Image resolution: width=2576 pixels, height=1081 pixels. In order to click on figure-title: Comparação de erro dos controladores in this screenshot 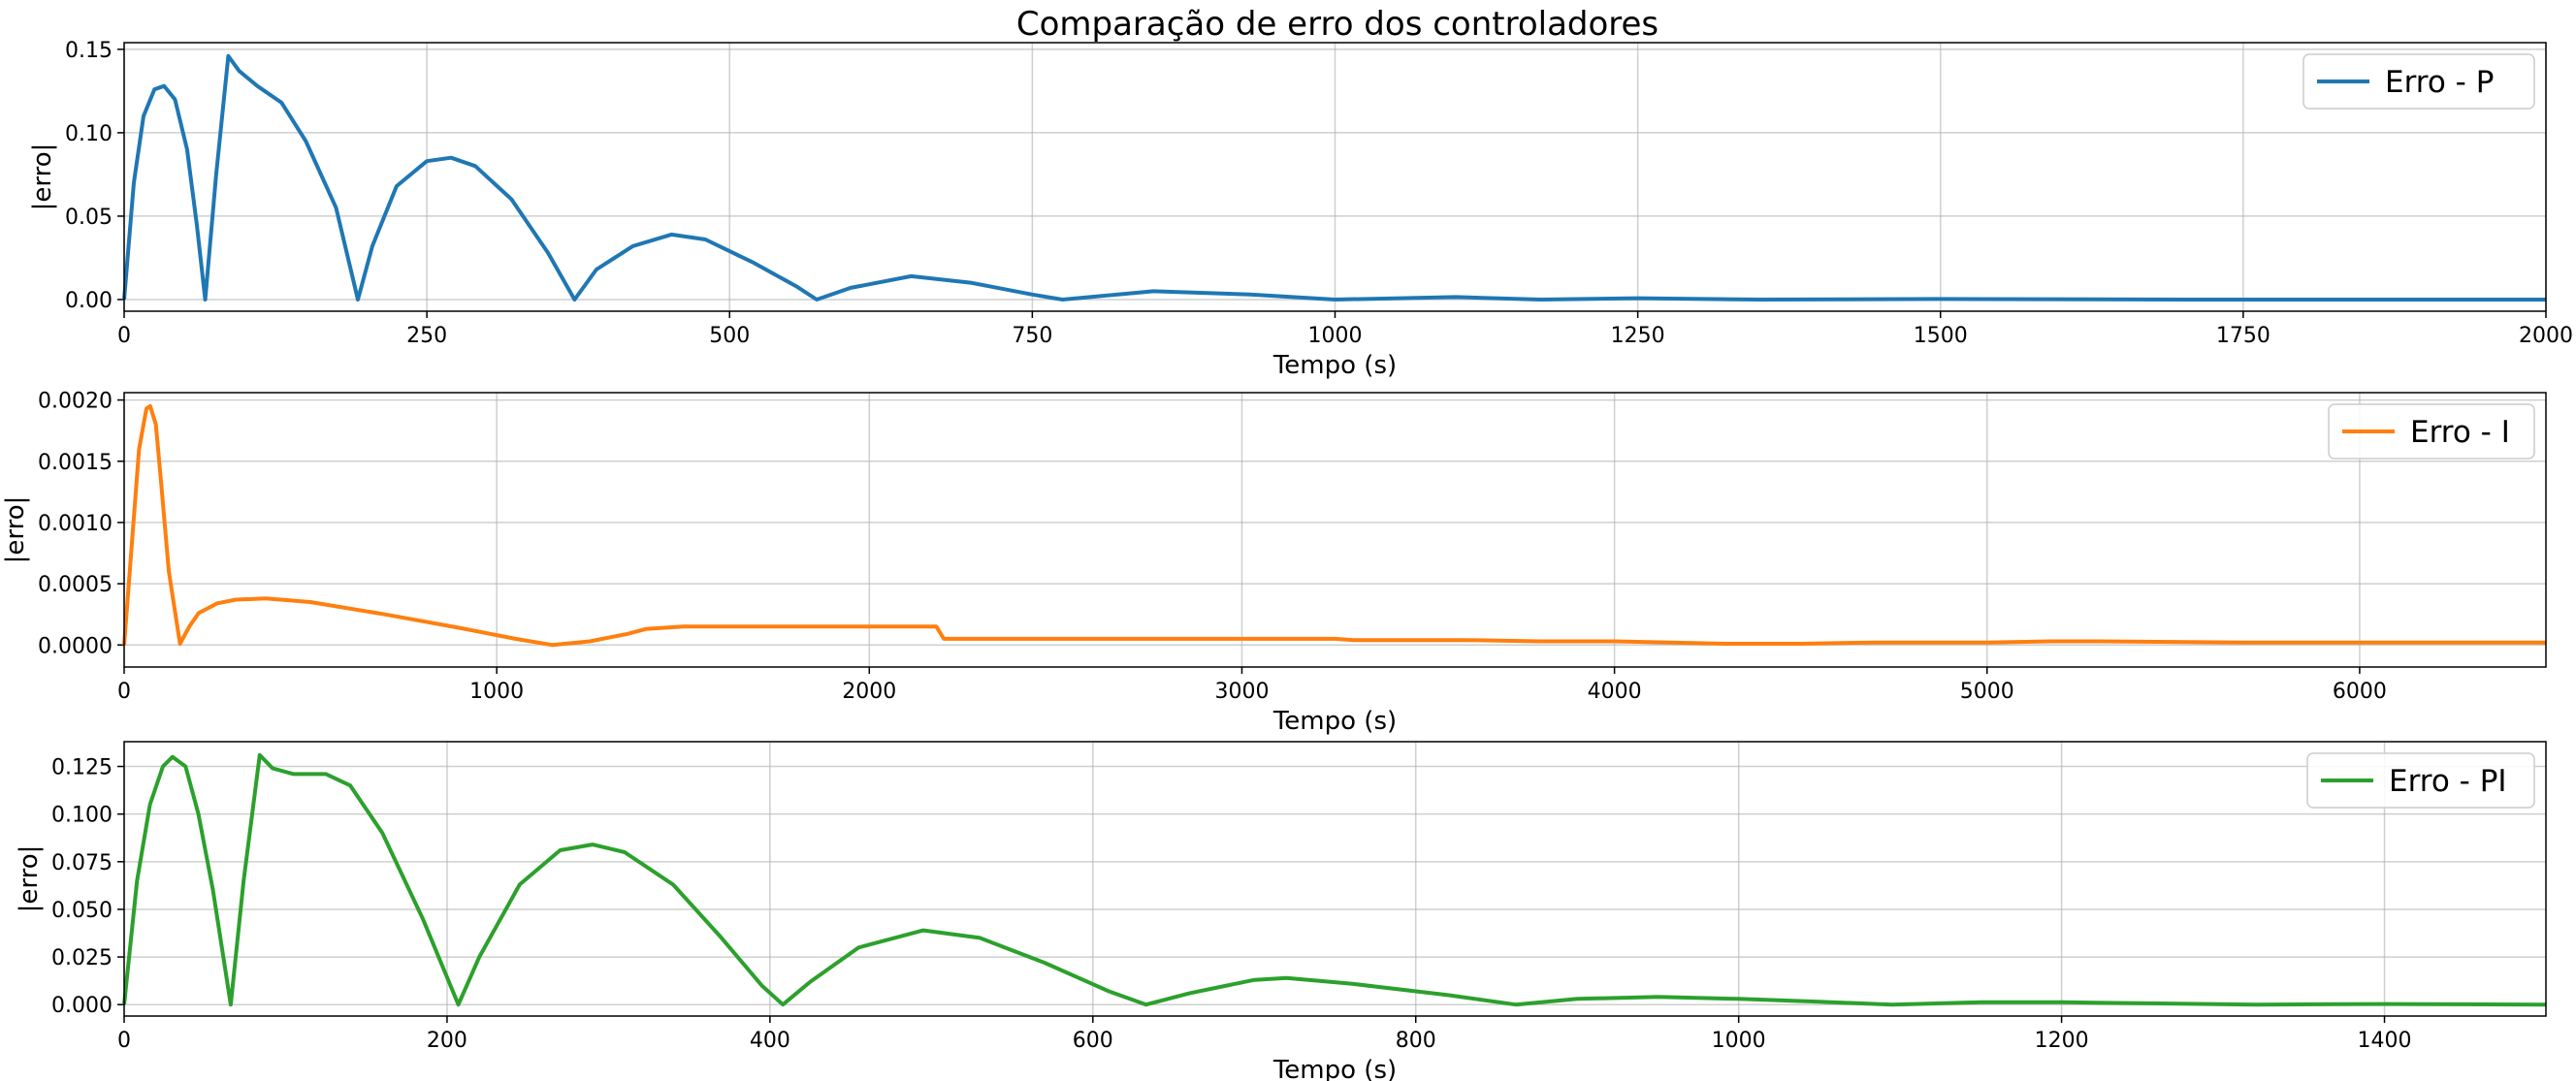, I will do `click(1337, 24)`.